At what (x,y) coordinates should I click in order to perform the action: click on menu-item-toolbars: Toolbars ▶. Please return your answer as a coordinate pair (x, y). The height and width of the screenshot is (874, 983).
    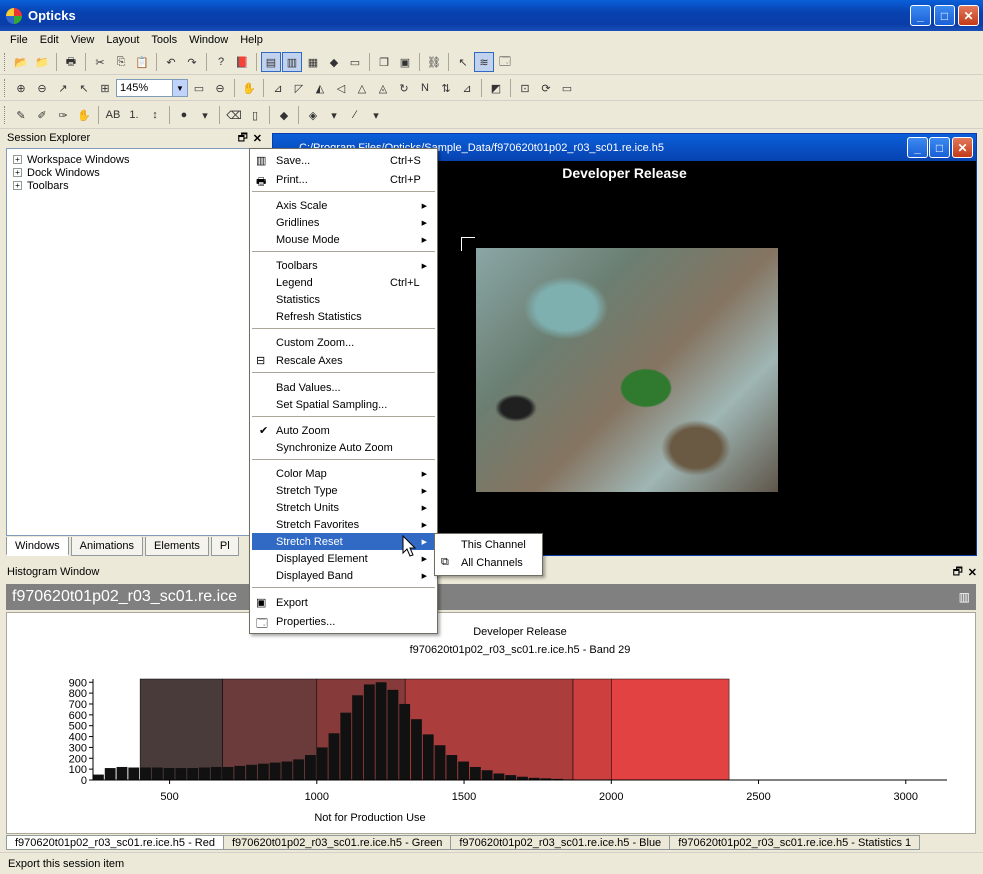
    Looking at the image, I should click on (351, 265).